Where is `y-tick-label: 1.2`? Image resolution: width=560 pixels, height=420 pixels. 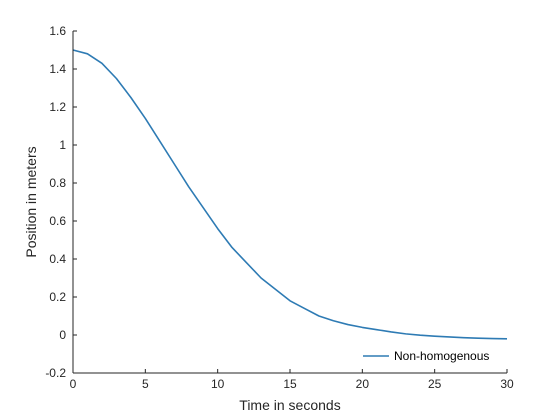
y-tick-label: 1.2 is located at coordinates (57, 107).